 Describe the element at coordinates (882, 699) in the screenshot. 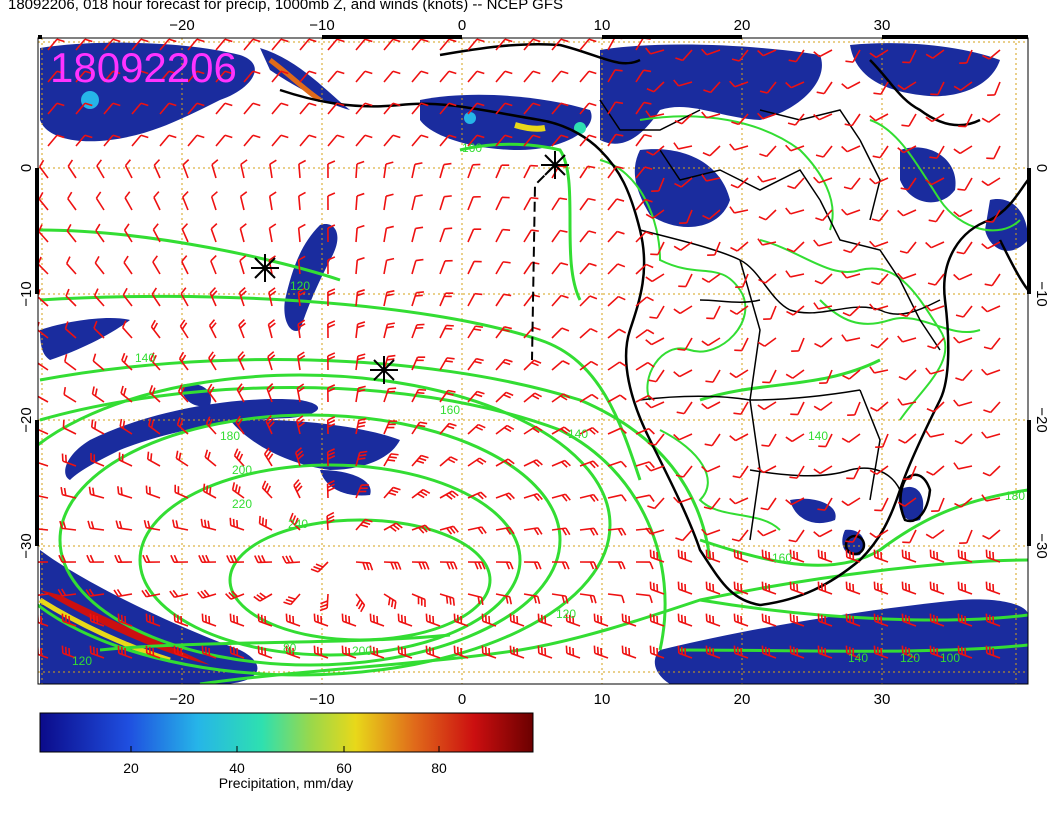

I see `lon-tick-bottom: 30` at that location.